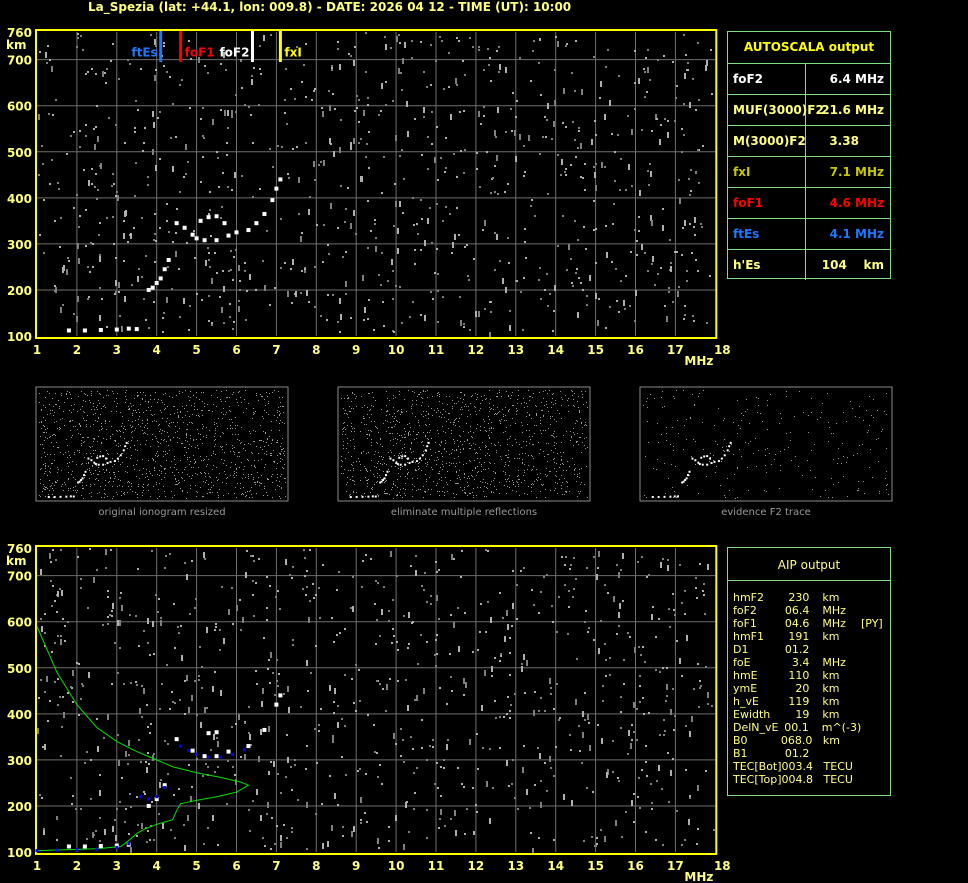 The height and width of the screenshot is (883, 968). What do you see at coordinates (800, 662) in the screenshot?
I see `aip-cell: 3.4` at bounding box center [800, 662].